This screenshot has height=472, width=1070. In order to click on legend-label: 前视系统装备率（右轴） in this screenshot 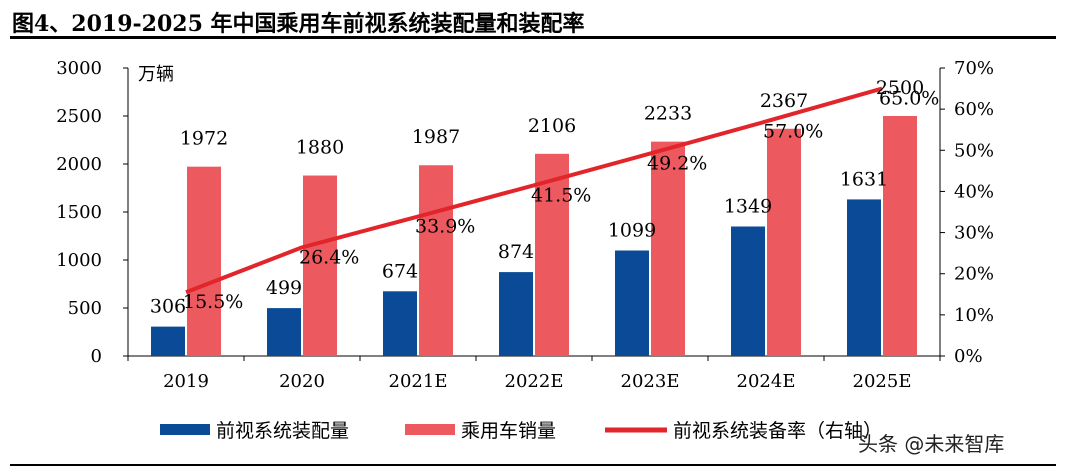, I will do `click(777, 431)`.